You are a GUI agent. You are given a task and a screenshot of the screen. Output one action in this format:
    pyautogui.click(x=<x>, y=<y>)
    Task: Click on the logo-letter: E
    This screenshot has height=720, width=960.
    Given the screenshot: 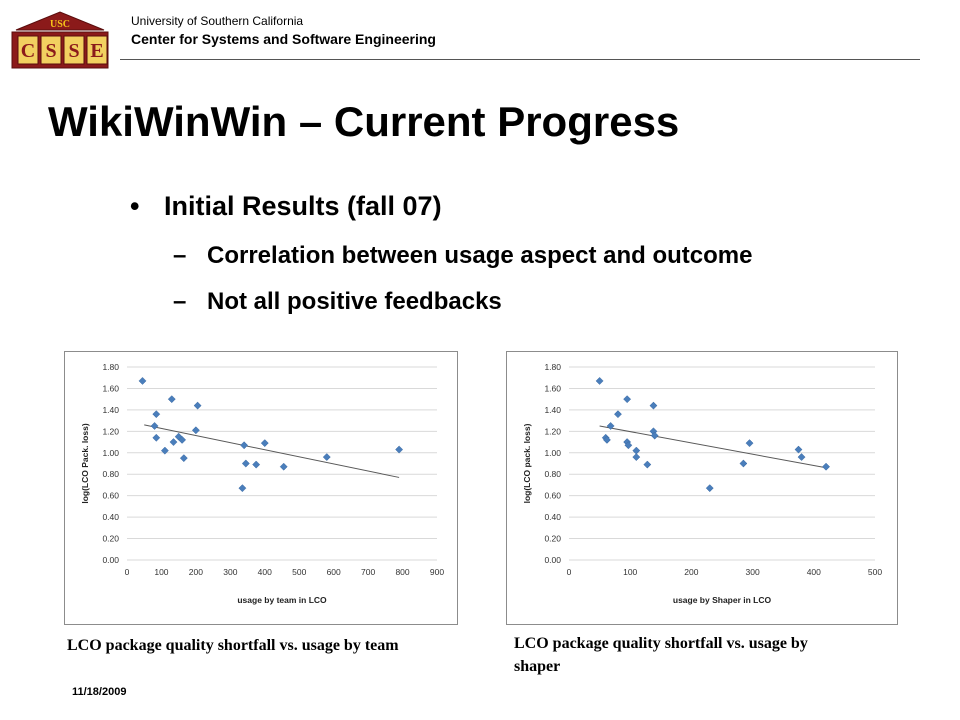 What is the action you would take?
    pyautogui.click(x=96, y=51)
    